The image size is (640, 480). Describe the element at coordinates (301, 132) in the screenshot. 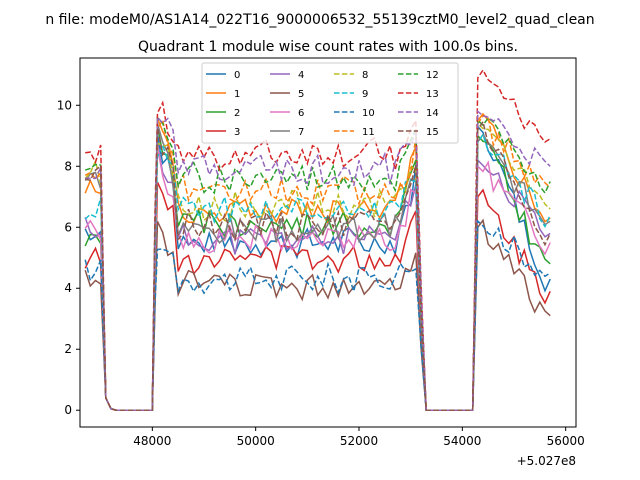

I see `legend-label-7: 7` at that location.